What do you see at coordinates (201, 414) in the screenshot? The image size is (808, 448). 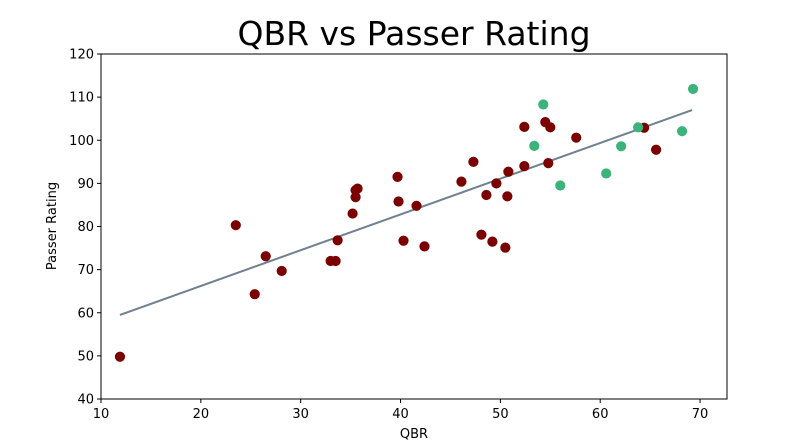 I see `x-tick-label: 20` at bounding box center [201, 414].